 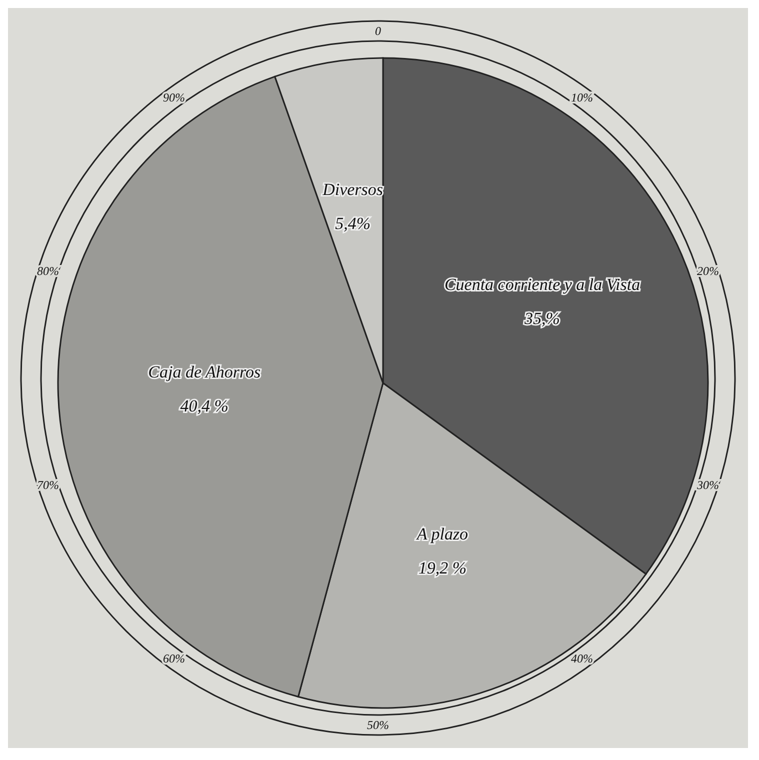 I want to click on text: 0, so click(x=378, y=31).